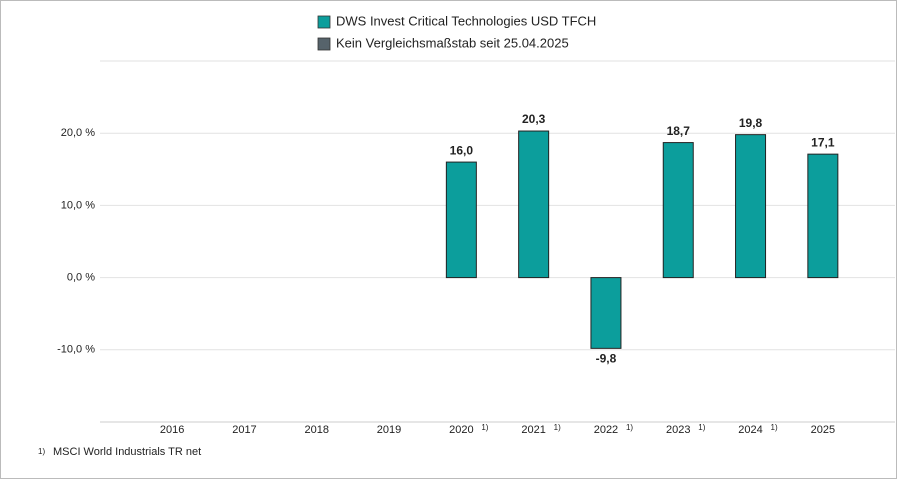 Image resolution: width=899 pixels, height=481 pixels. What do you see at coordinates (76, 350) in the screenshot?
I see `y-tick-label: -10,0 %` at bounding box center [76, 350].